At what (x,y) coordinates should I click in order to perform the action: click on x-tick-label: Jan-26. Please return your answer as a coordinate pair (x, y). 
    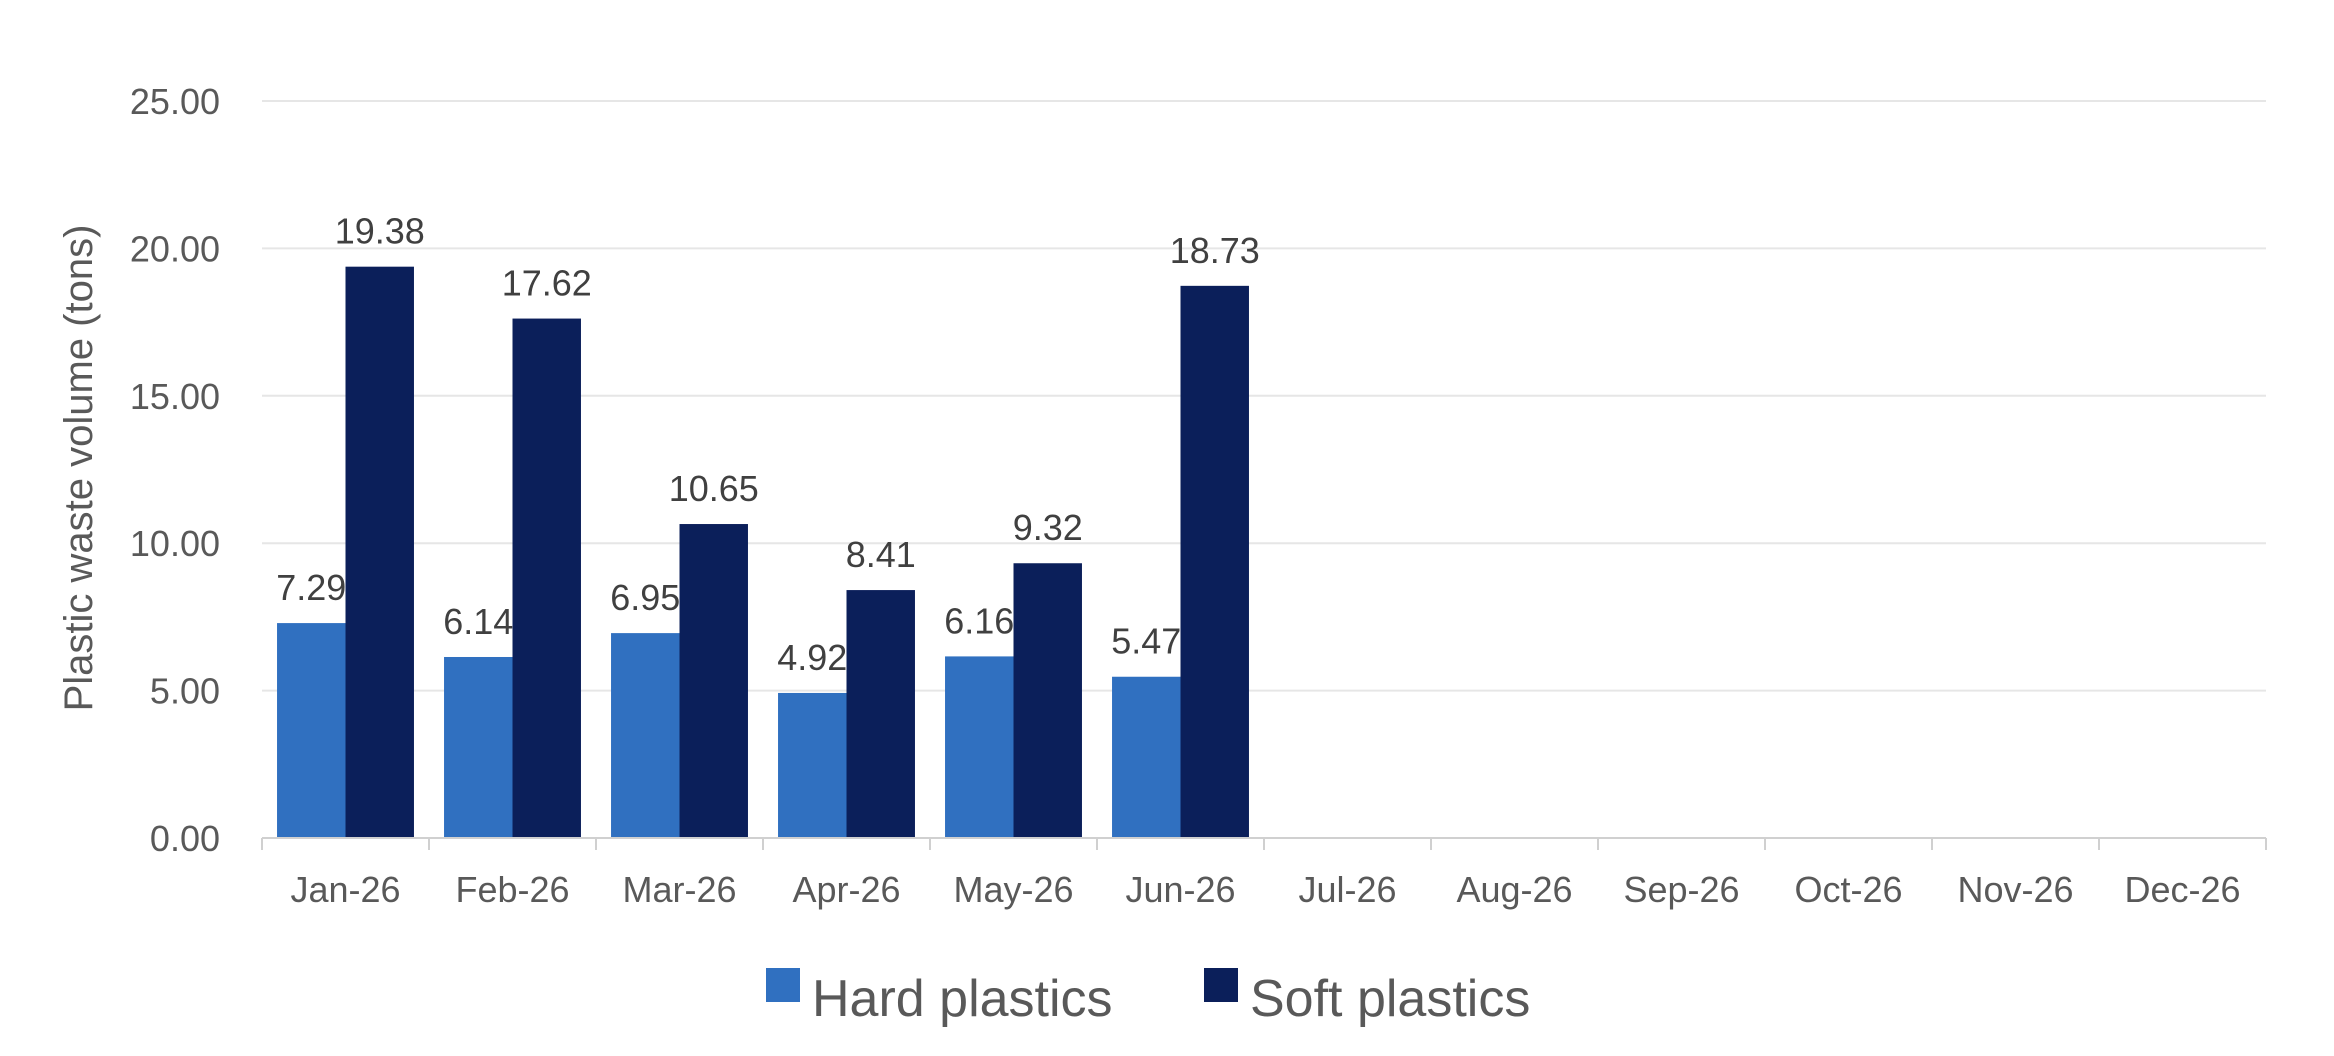
    Looking at the image, I should click on (345, 889).